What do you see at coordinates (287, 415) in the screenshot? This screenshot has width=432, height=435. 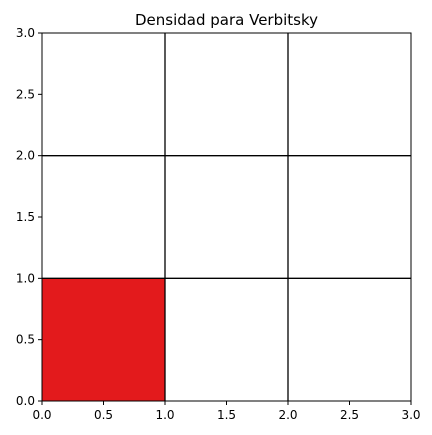 I see `x-tick-label: 2.0` at bounding box center [287, 415].